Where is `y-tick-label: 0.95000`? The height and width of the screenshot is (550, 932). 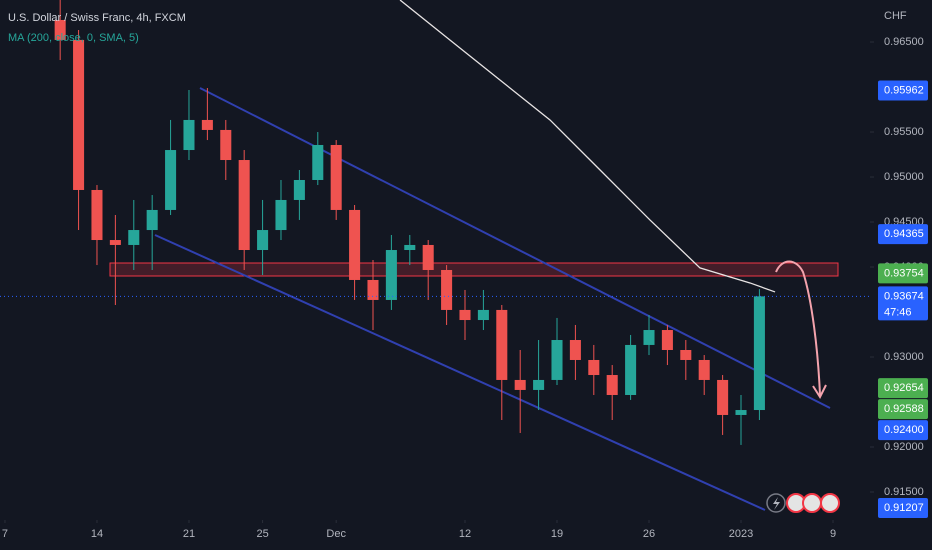
y-tick-label: 0.95000 is located at coordinates (904, 177).